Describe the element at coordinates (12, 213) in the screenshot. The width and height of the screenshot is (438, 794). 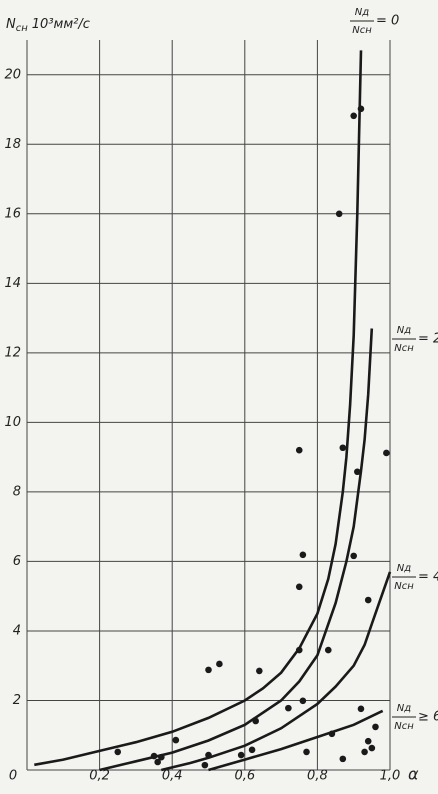
I see `y-tick-label: 16` at that location.